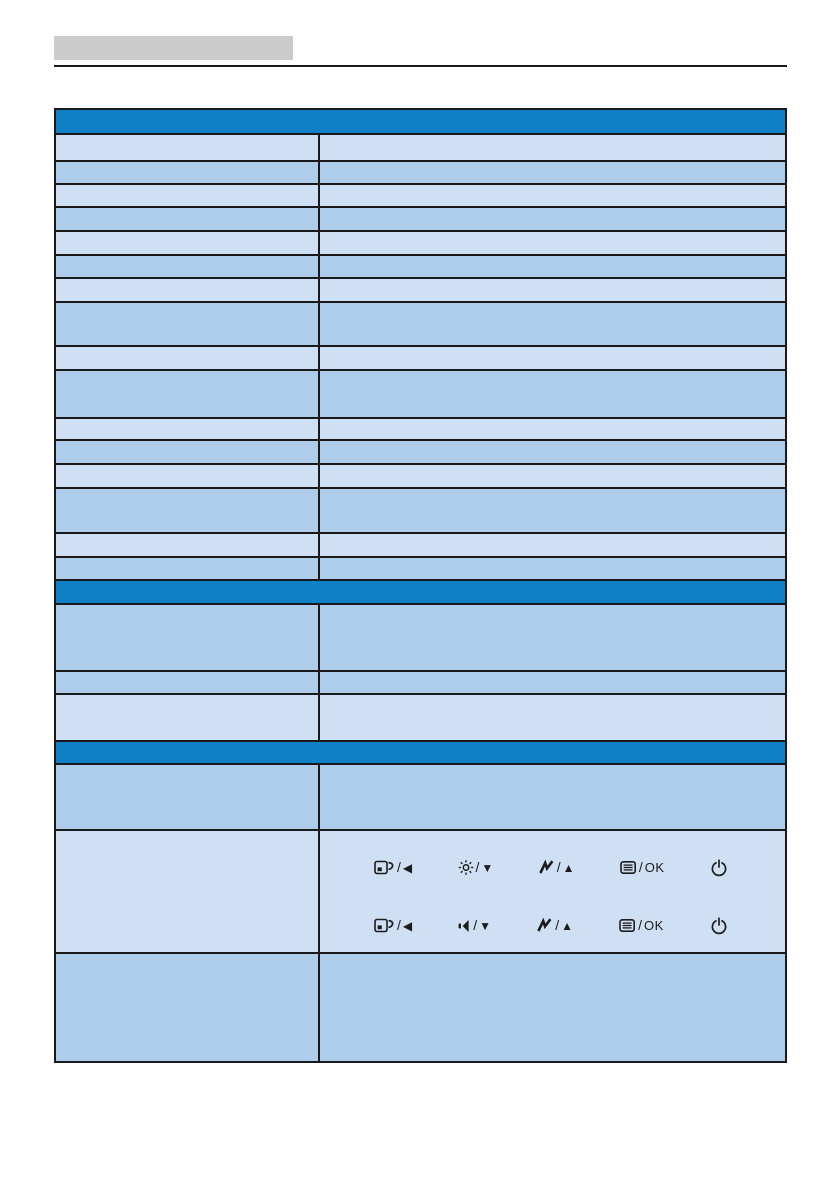 The width and height of the screenshot is (839, 1191). What do you see at coordinates (420, 890) in the screenshot?
I see `spec-row: / ◀ / ▼ / ▲ / OK / ◀ / ▼ / ▲ / OK` at bounding box center [420, 890].